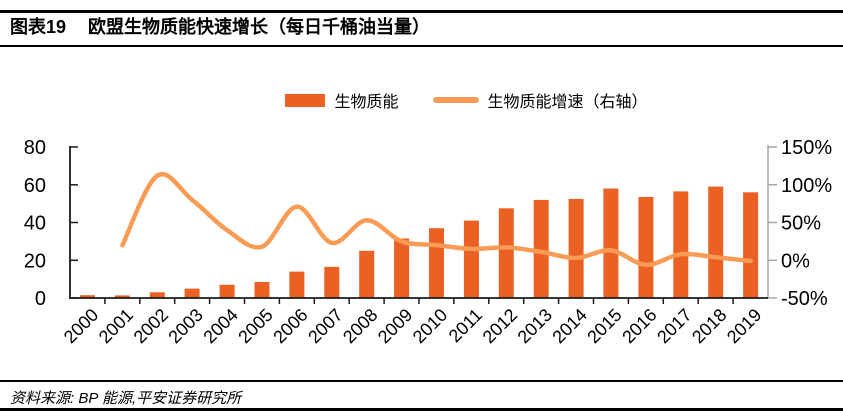  Describe the element at coordinates (716, 242) in the screenshot. I see `bar-2018` at that location.